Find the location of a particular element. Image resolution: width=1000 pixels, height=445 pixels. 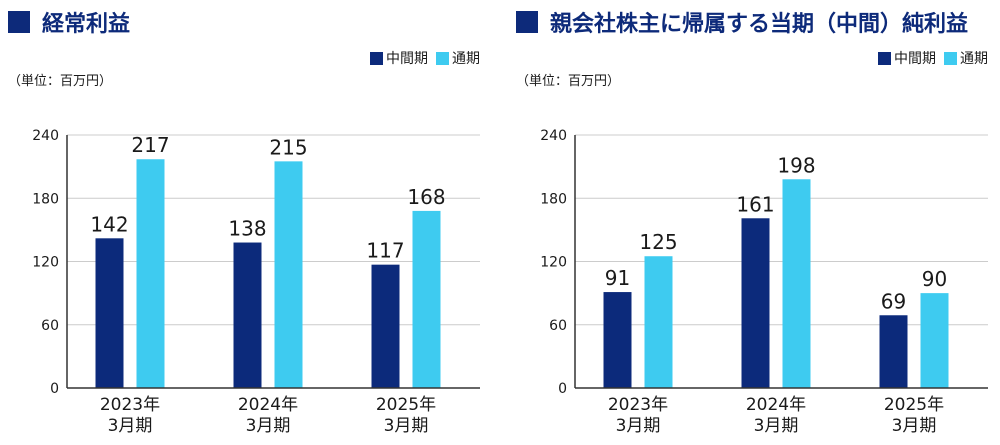

chart-title-row: 親会社株主に帰属する当期（中間）純利益 is located at coordinates (742, 22).